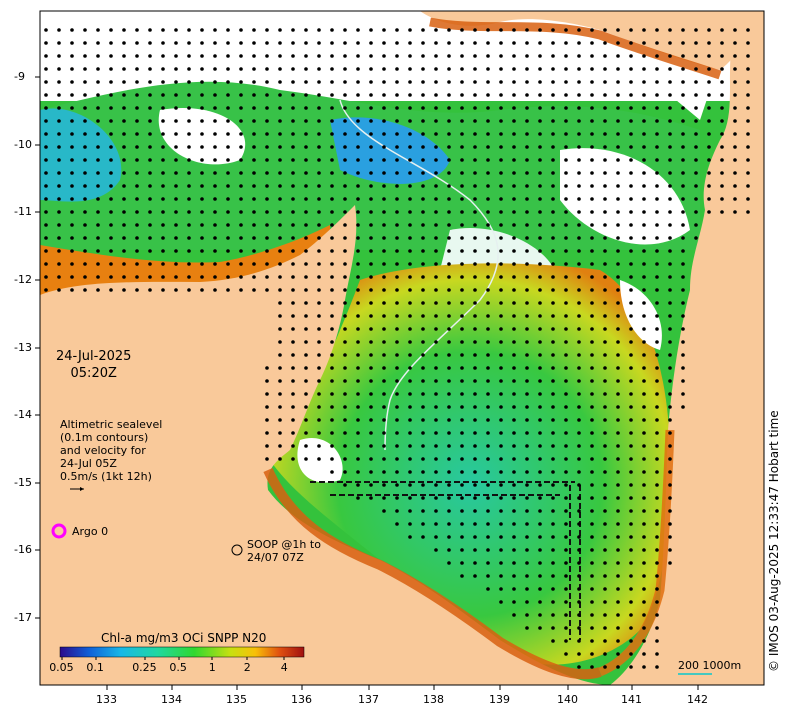  Describe the element at coordinates (178, 667) in the screenshot. I see `colorbar-tick-label: 0.5` at that location.